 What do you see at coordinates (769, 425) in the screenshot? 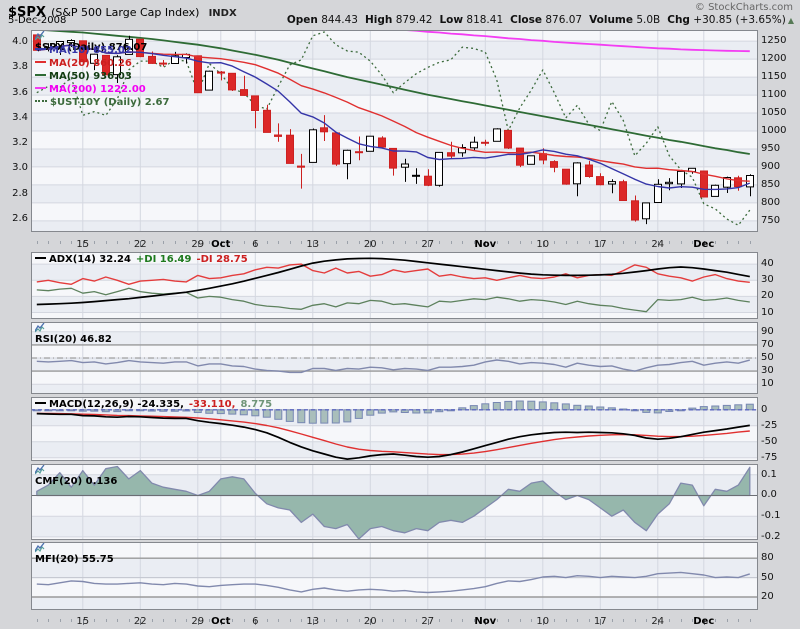
I see `y-axis-label: -25` at bounding box center [769, 425].